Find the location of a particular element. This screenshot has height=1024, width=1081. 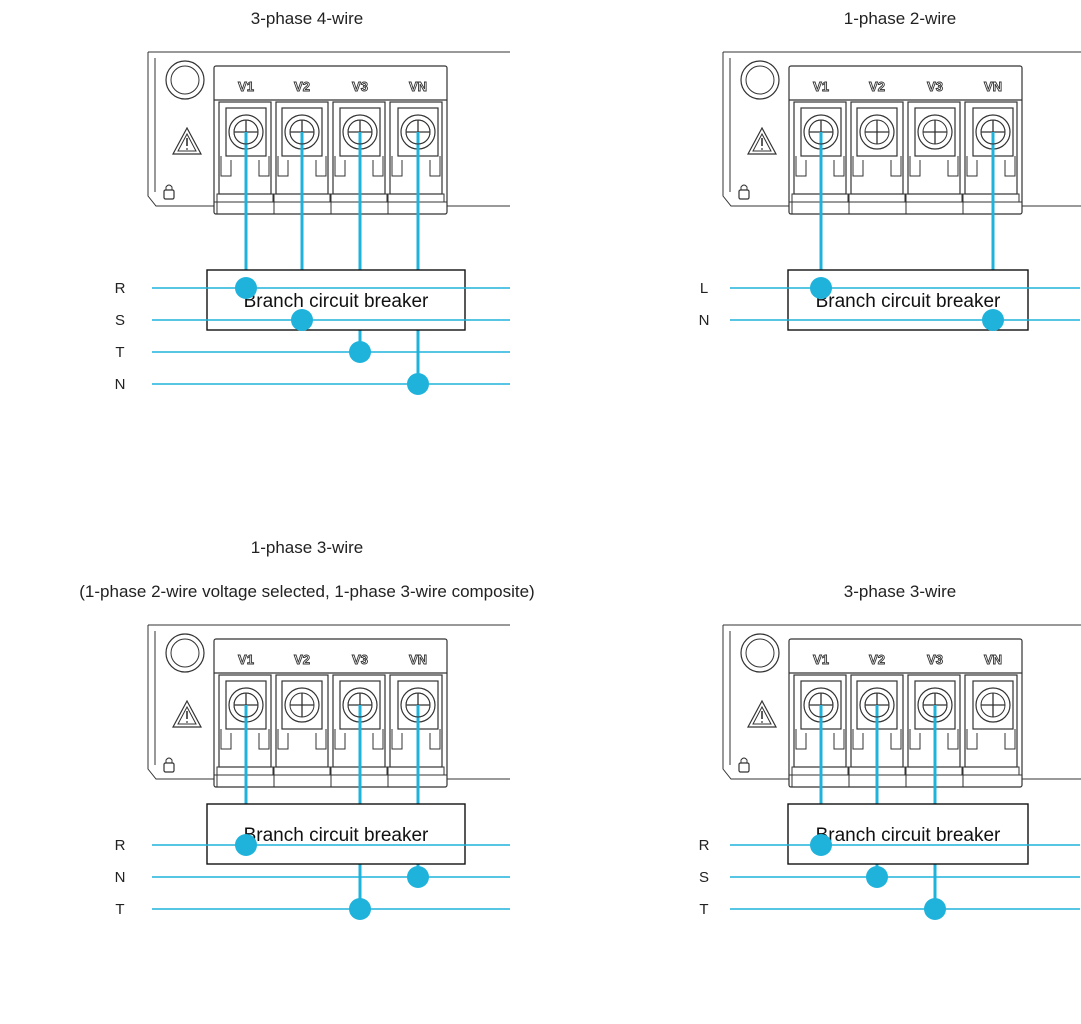

terminal-label: V2 is located at coordinates (877, 86).